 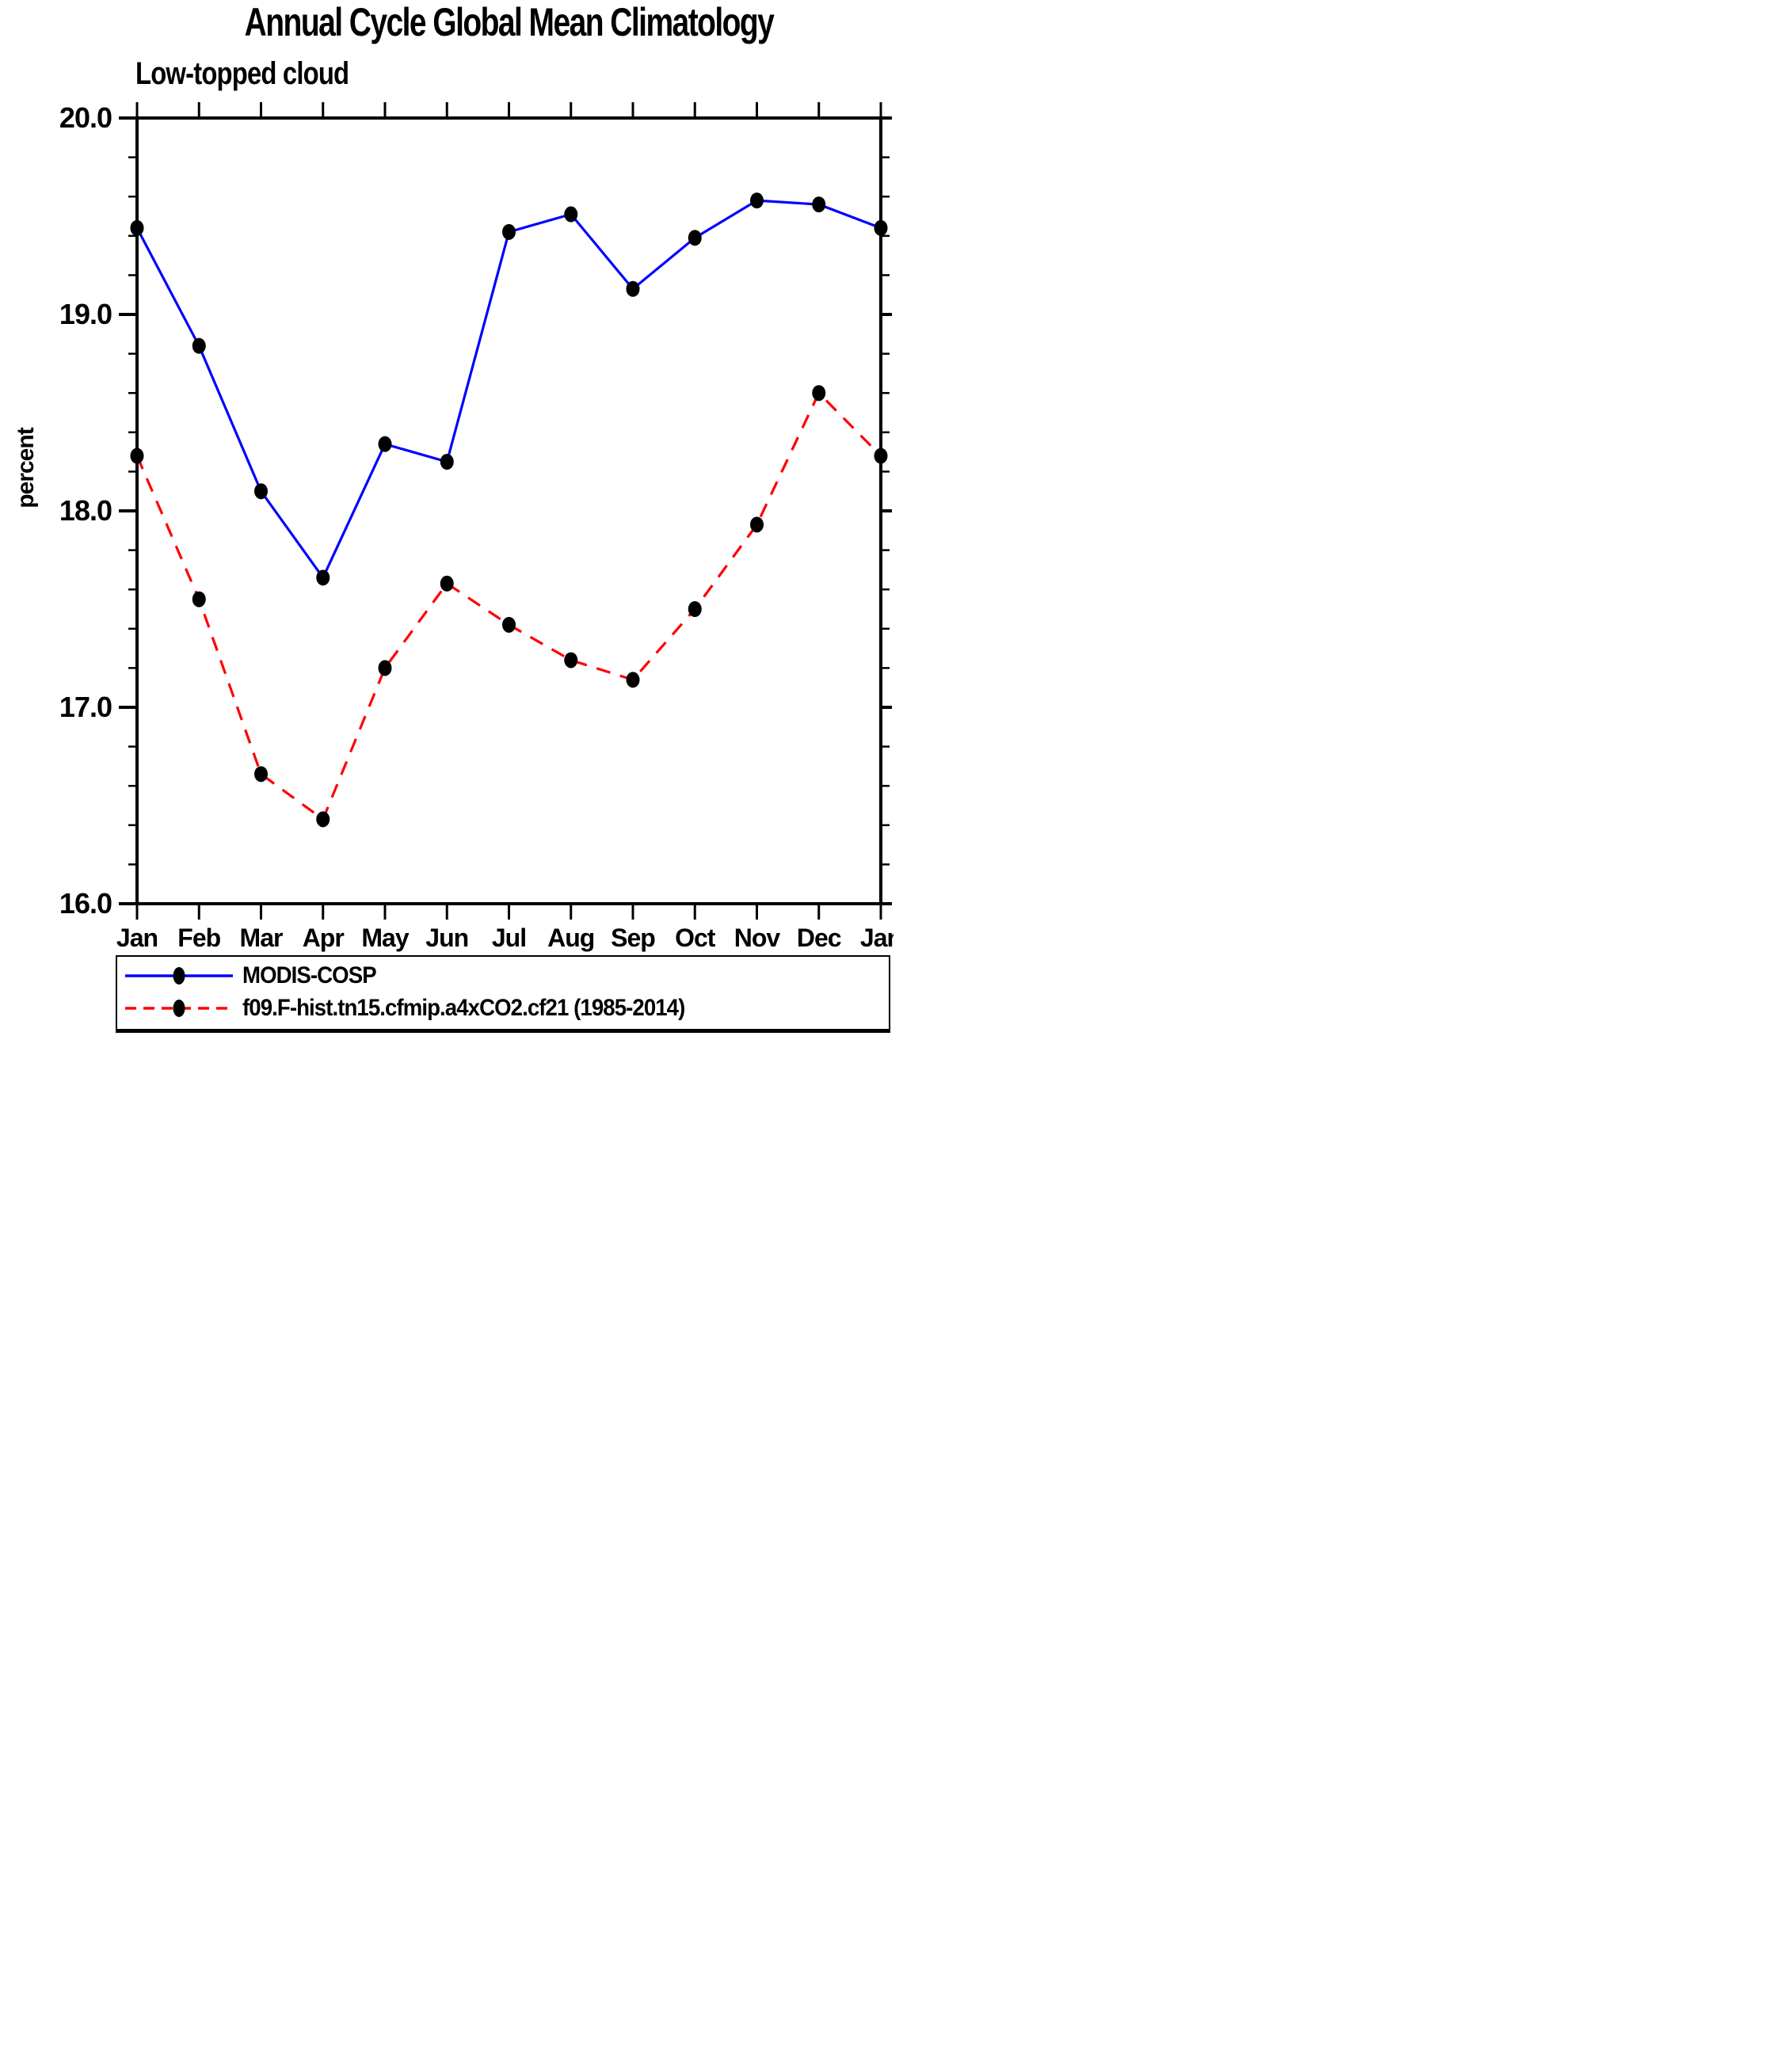 I want to click on svg-text: Jun, so click(x=447, y=938).